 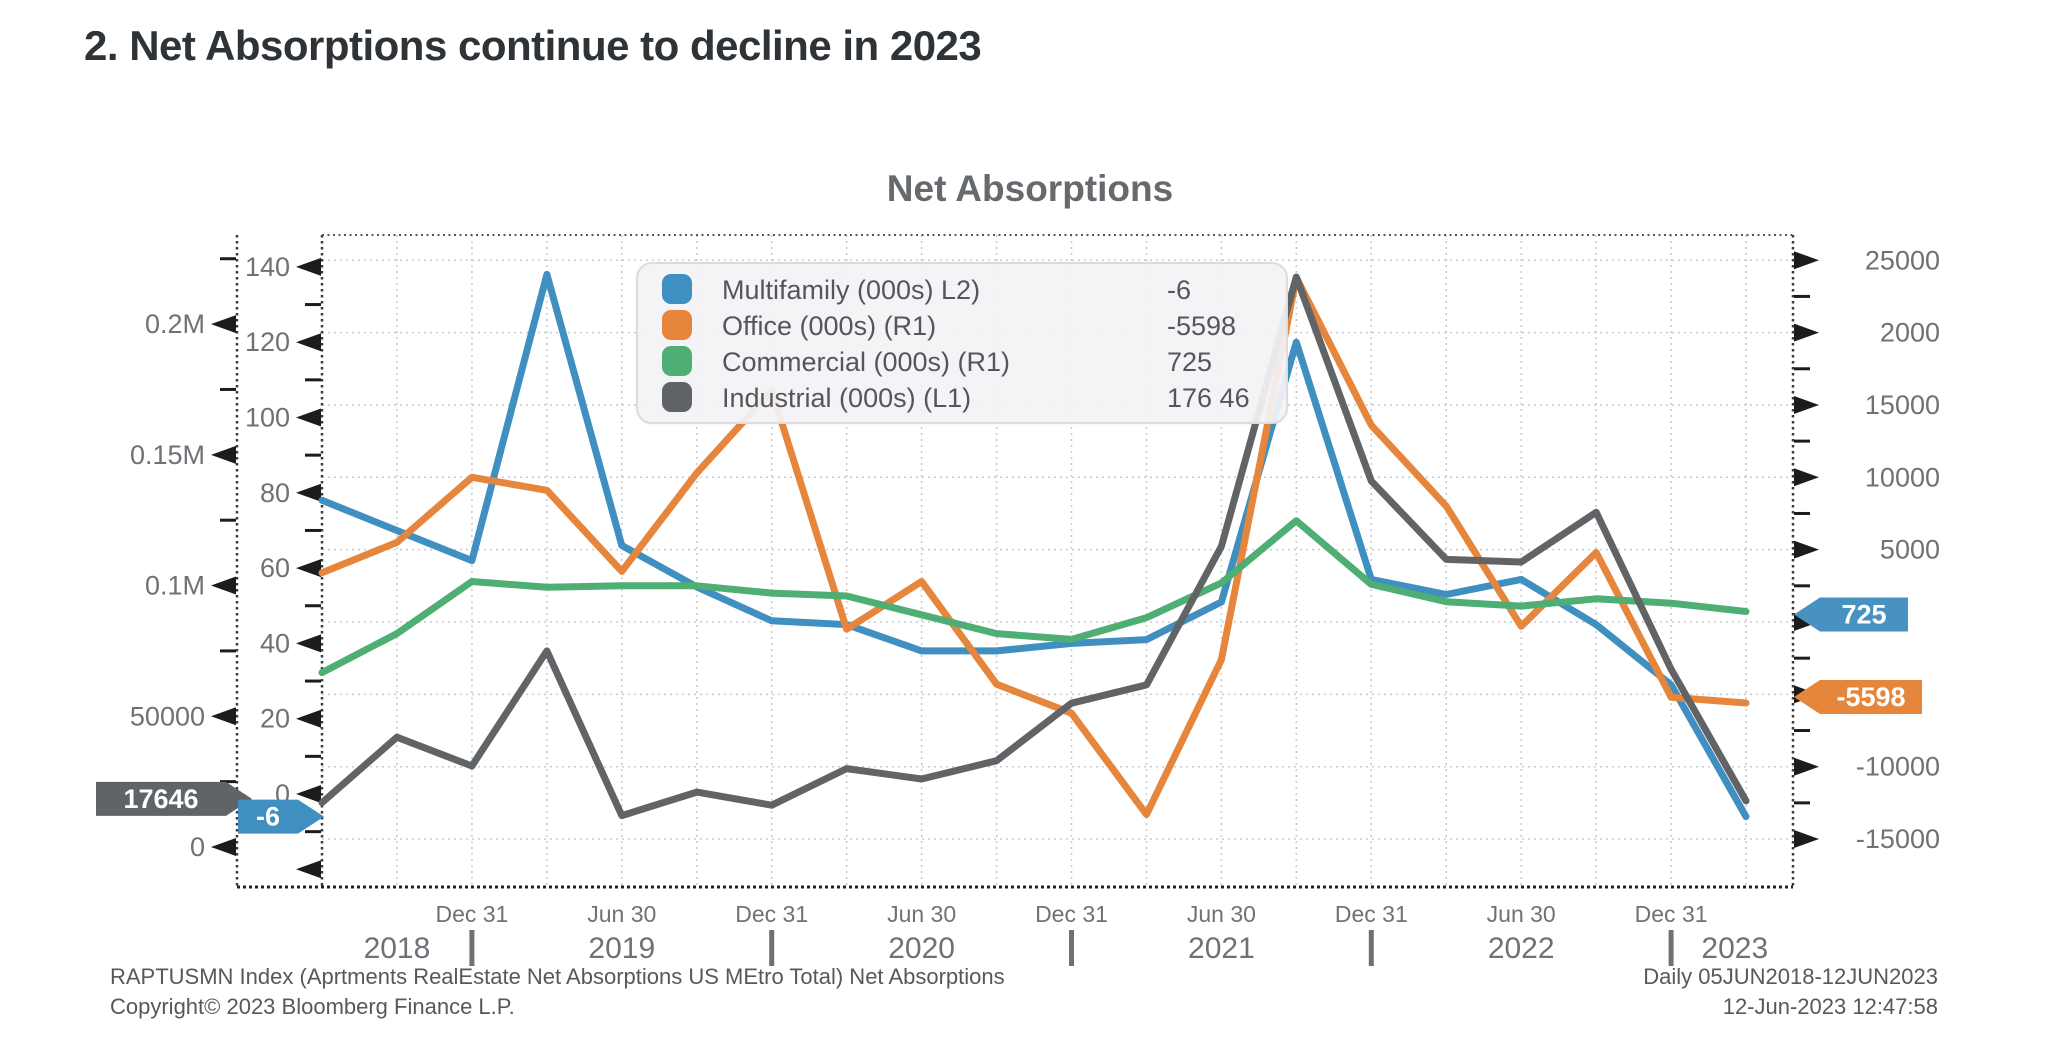 I want to click on x-axis-year-label: 2020, so click(x=921, y=948).